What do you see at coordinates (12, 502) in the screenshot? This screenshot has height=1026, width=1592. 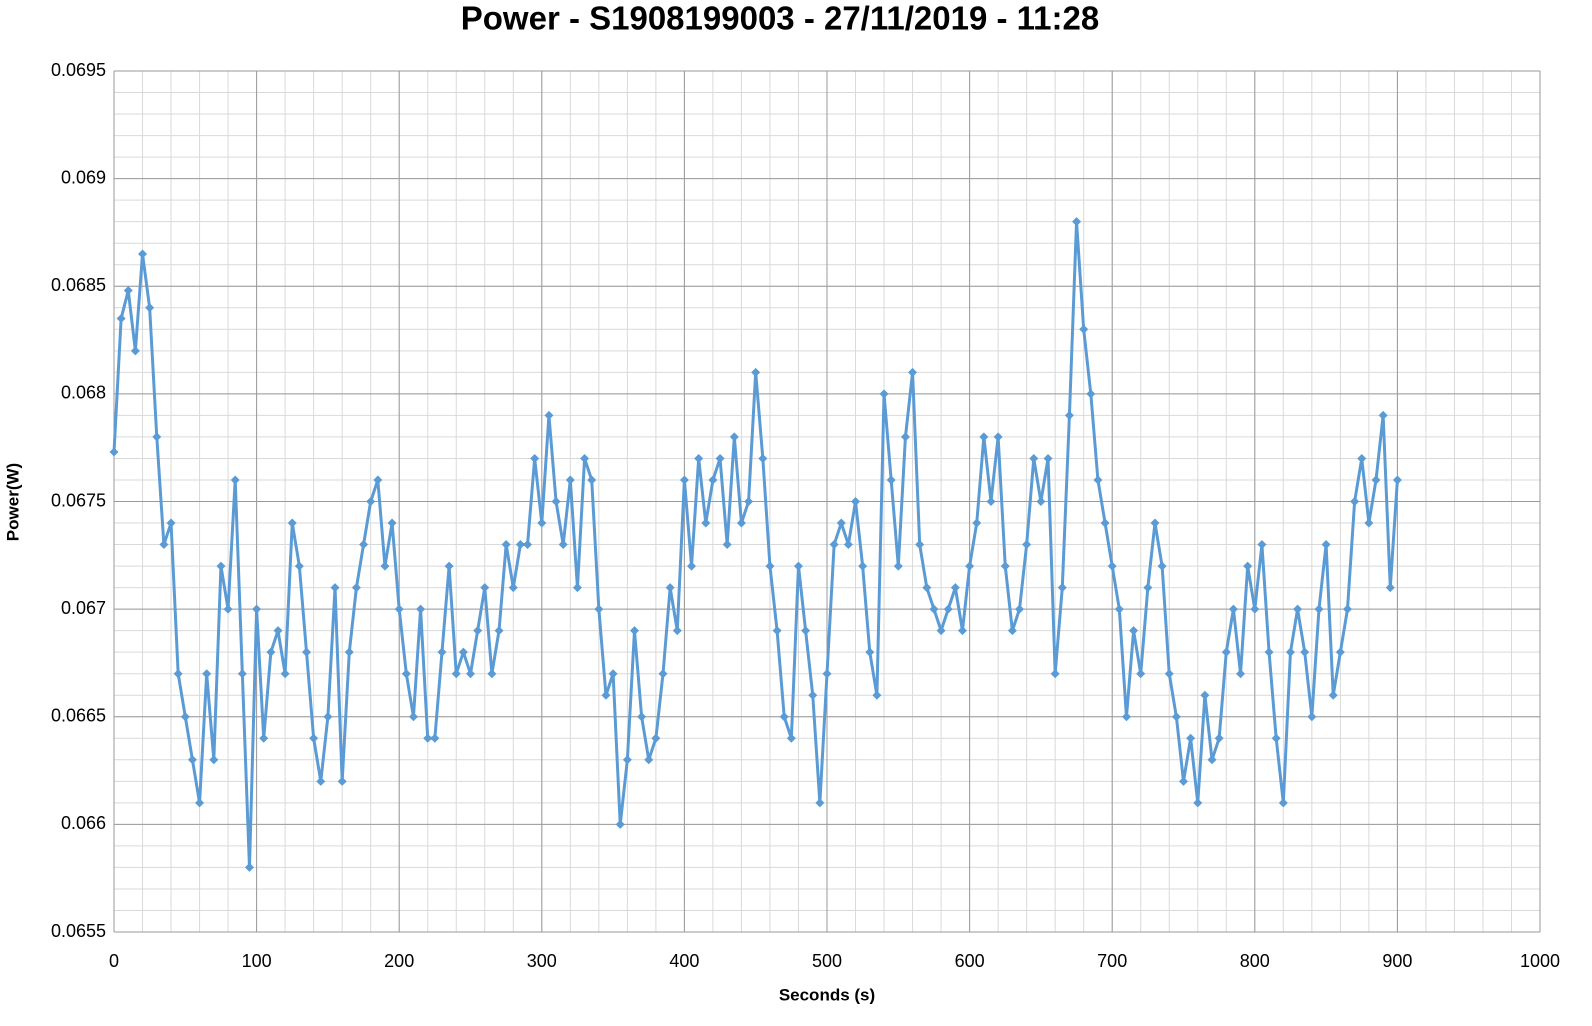 I see `y-axis-title: Power(W)` at bounding box center [12, 502].